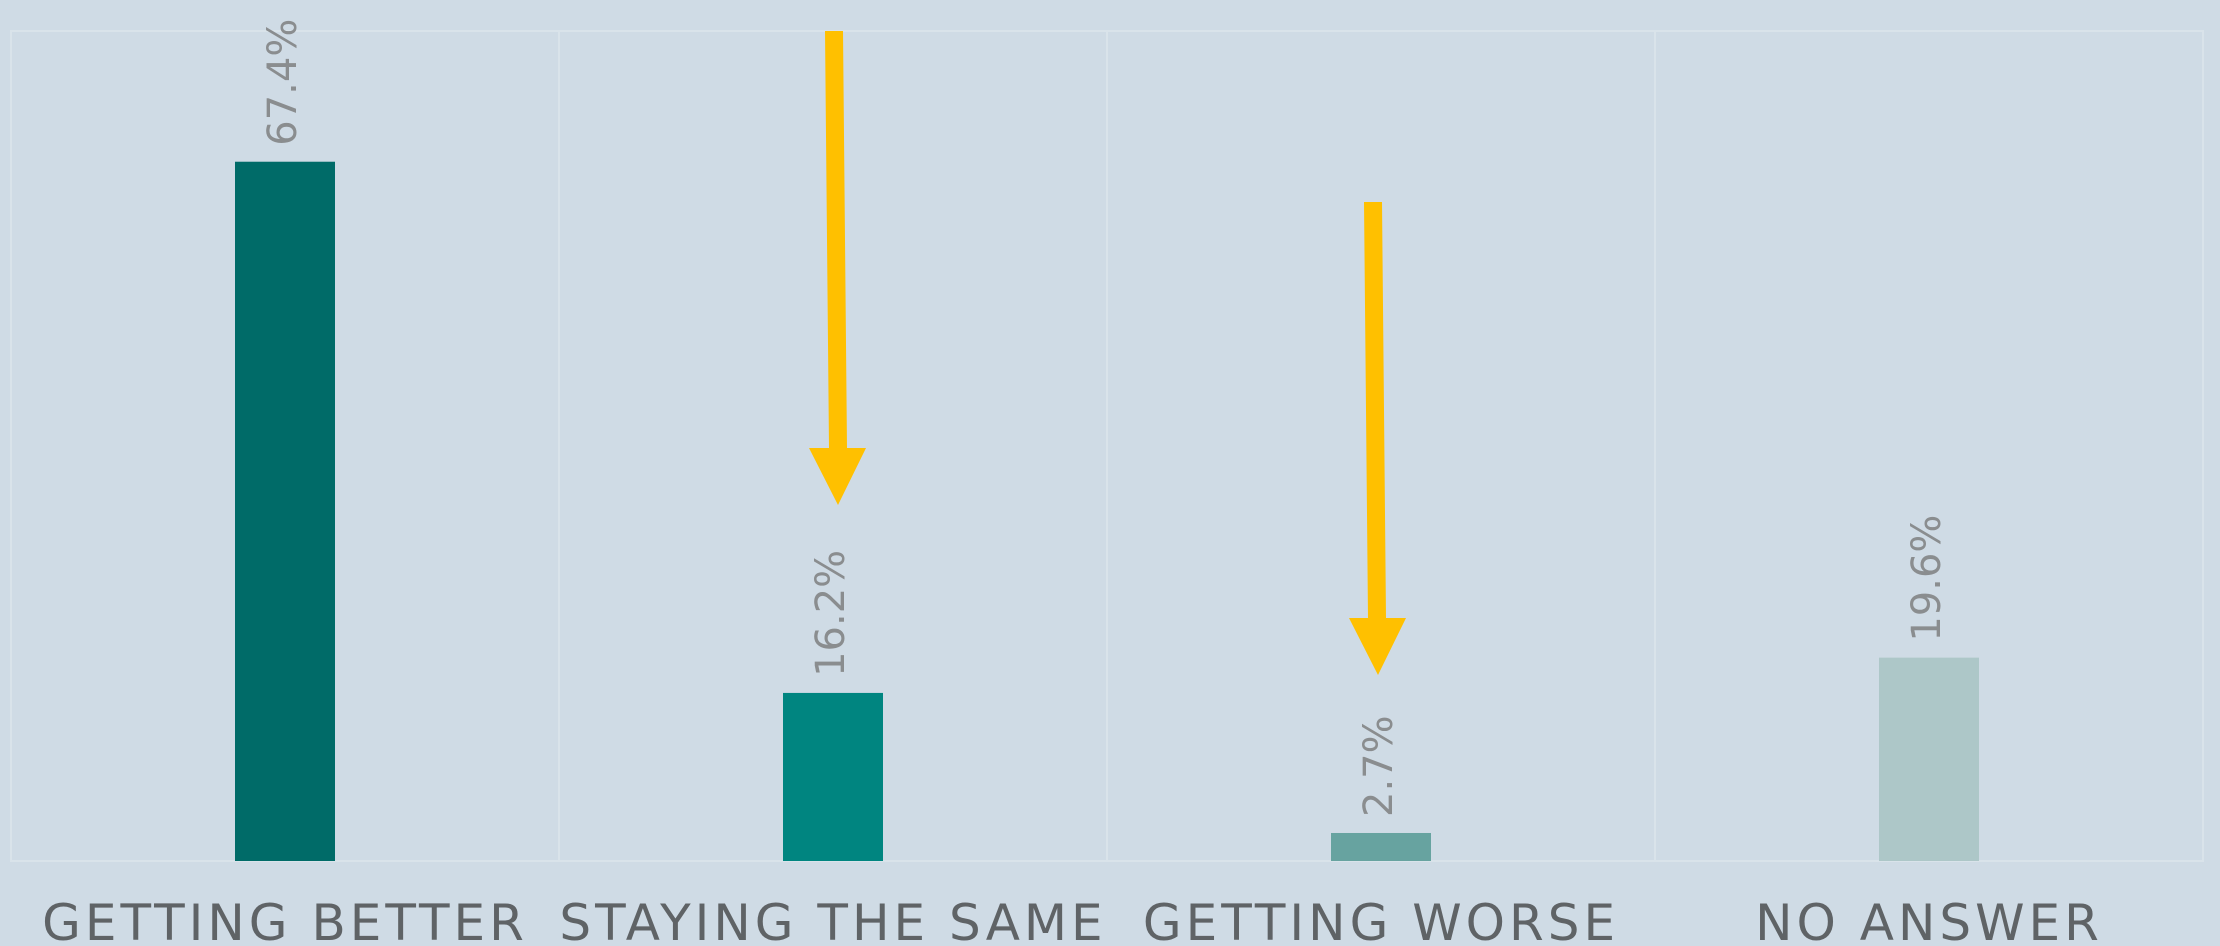  I want to click on value-label: 67.4%, so click(283, 82).